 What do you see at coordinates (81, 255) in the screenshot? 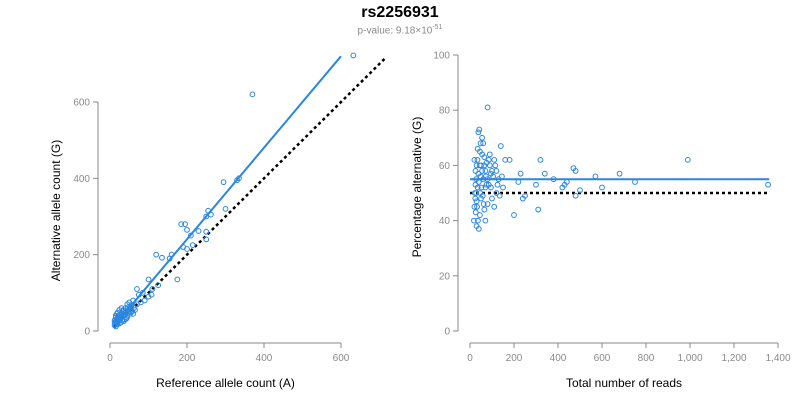
I see `y-tick-label: 200` at bounding box center [81, 255].